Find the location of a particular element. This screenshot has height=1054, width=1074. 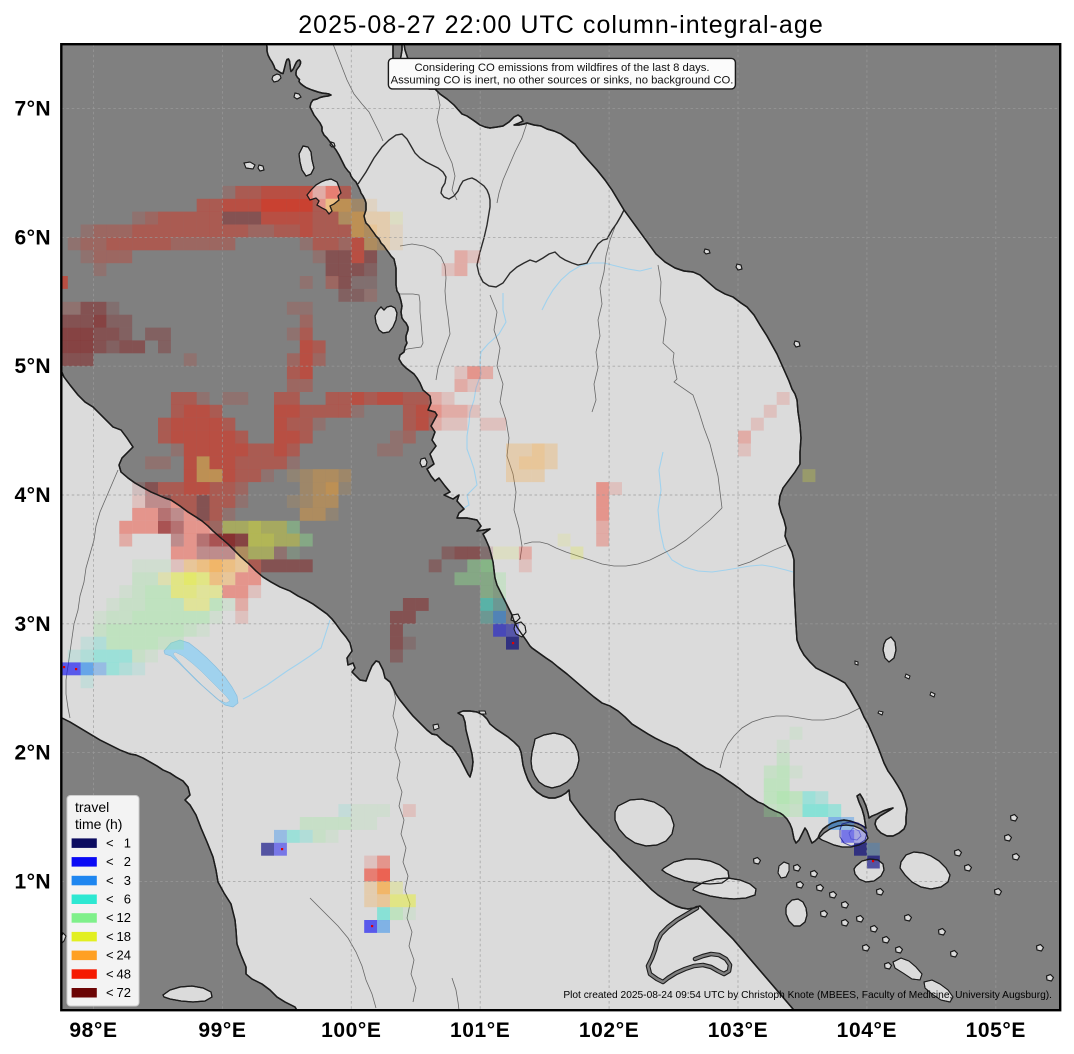

svg-text: 1°N is located at coordinates (33, 881).